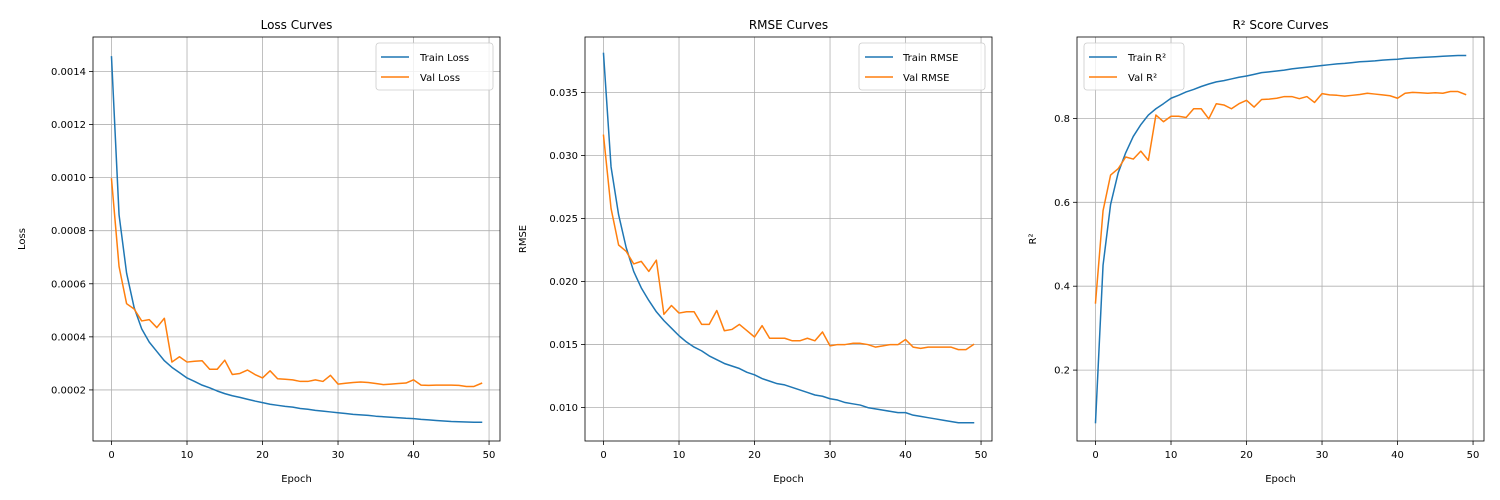  I want to click on rmse-legend: Train RMSE Val RMSE, so click(922, 66).